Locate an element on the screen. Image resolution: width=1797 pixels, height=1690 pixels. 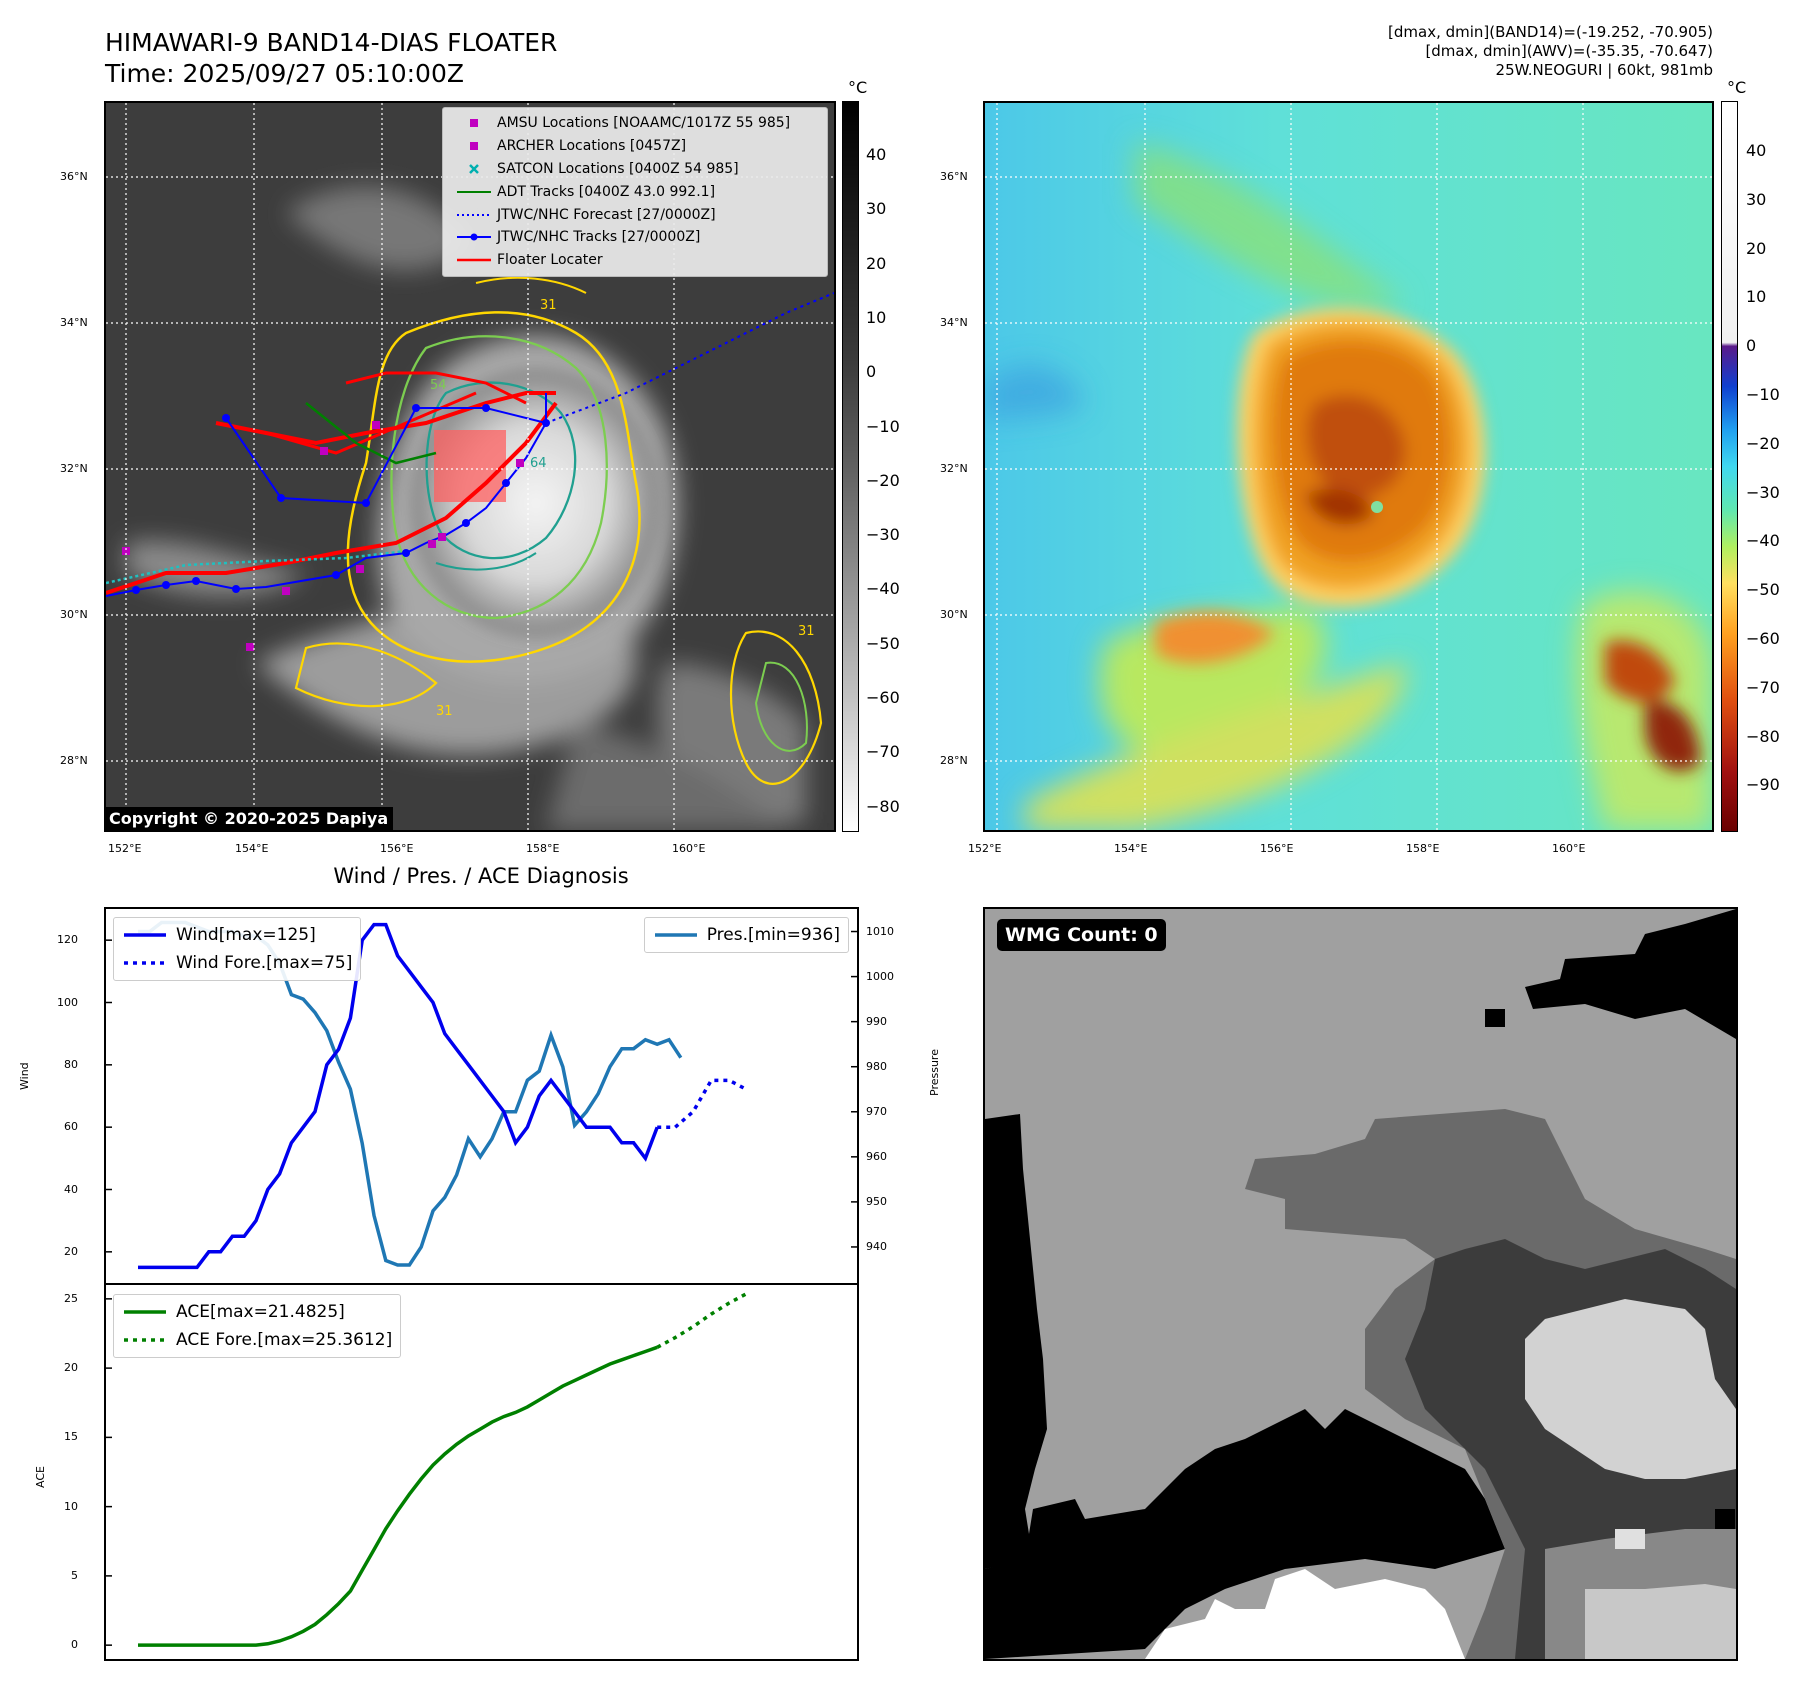
wind-axis-tick: 60 is located at coordinates (71, 1127).